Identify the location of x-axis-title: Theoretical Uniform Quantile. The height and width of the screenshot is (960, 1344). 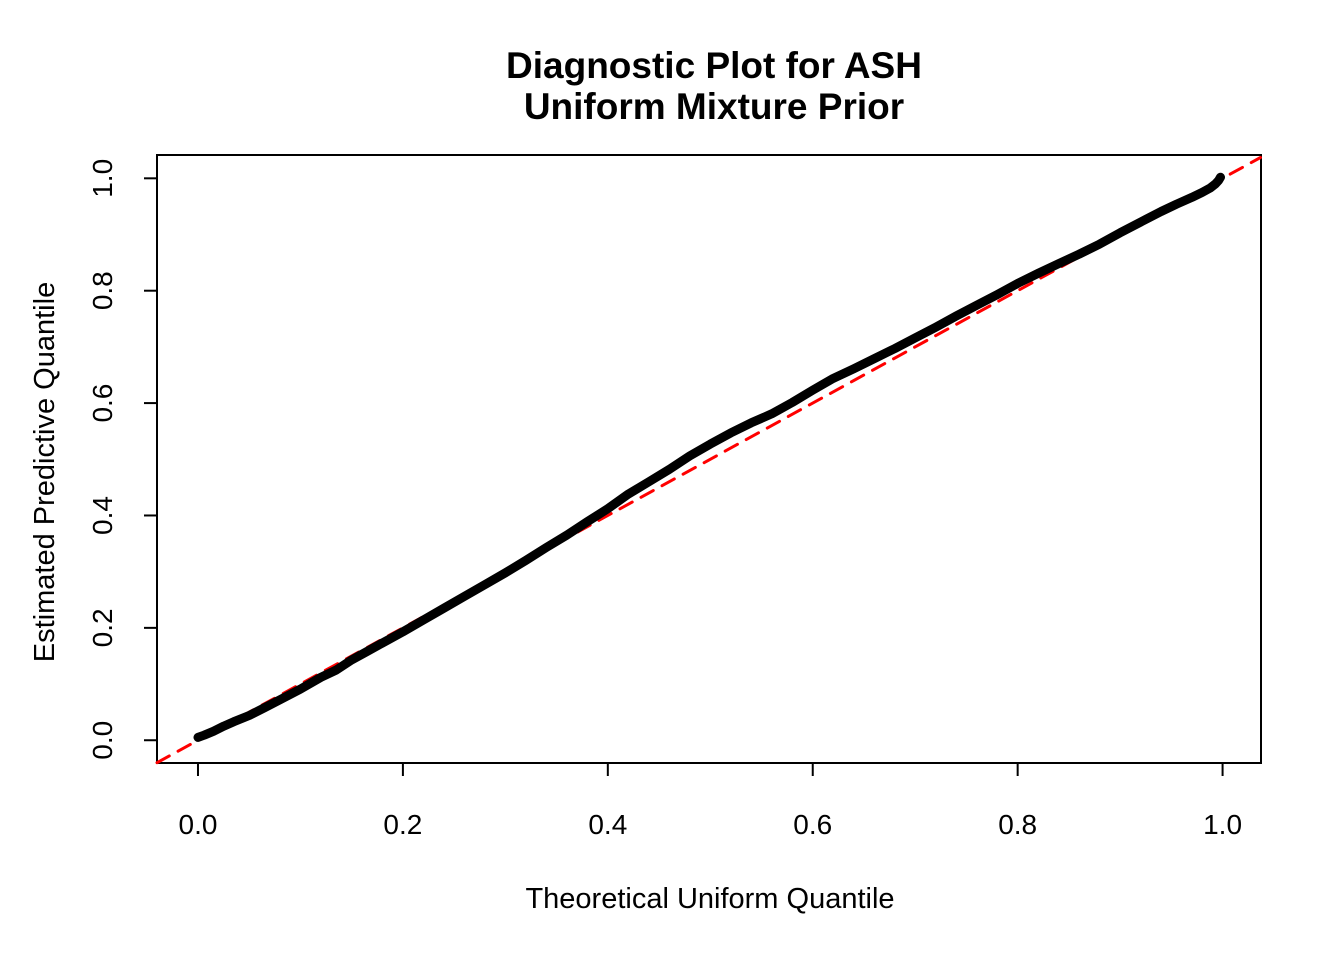
(709, 899).